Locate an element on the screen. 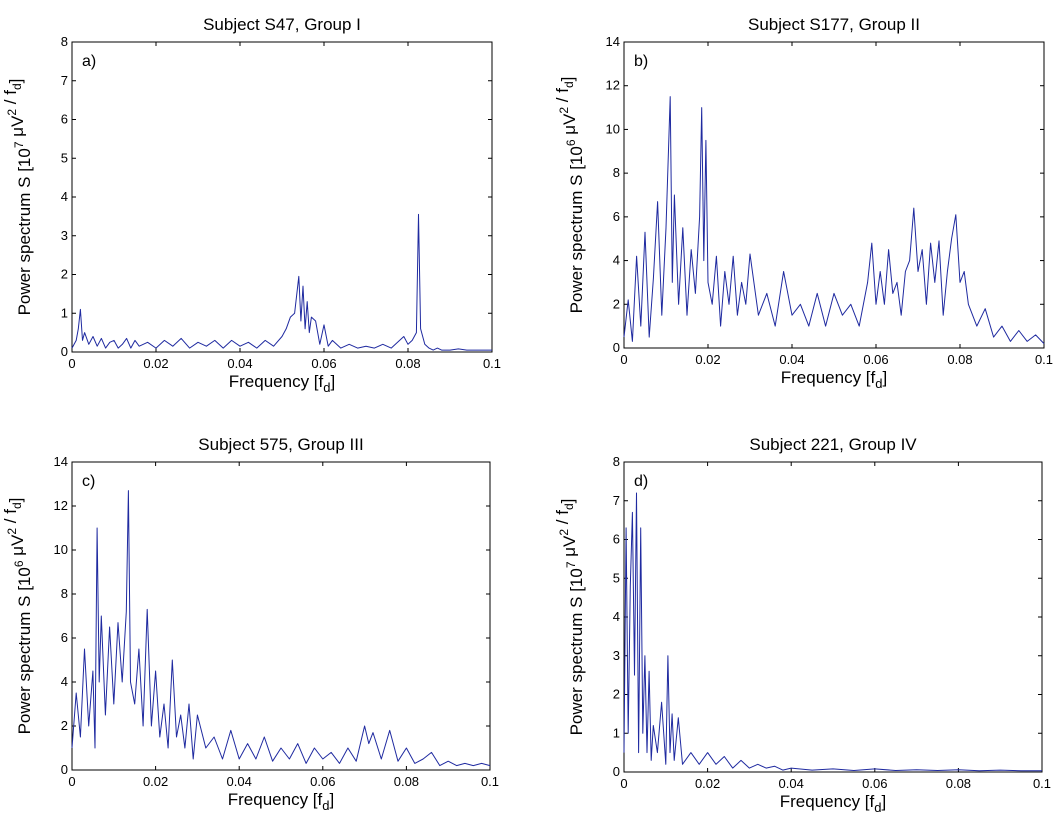 The image size is (1057, 824). chart-title: Subject 575, Group III is located at coordinates (280, 444).